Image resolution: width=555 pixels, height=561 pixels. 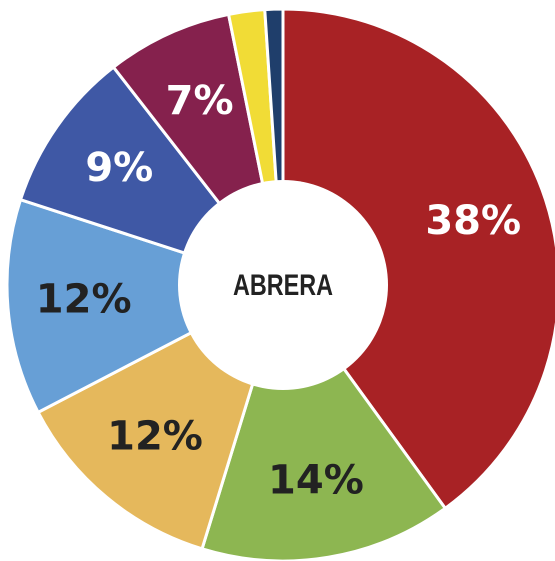 I want to click on value-label: 38%, so click(x=473, y=221).